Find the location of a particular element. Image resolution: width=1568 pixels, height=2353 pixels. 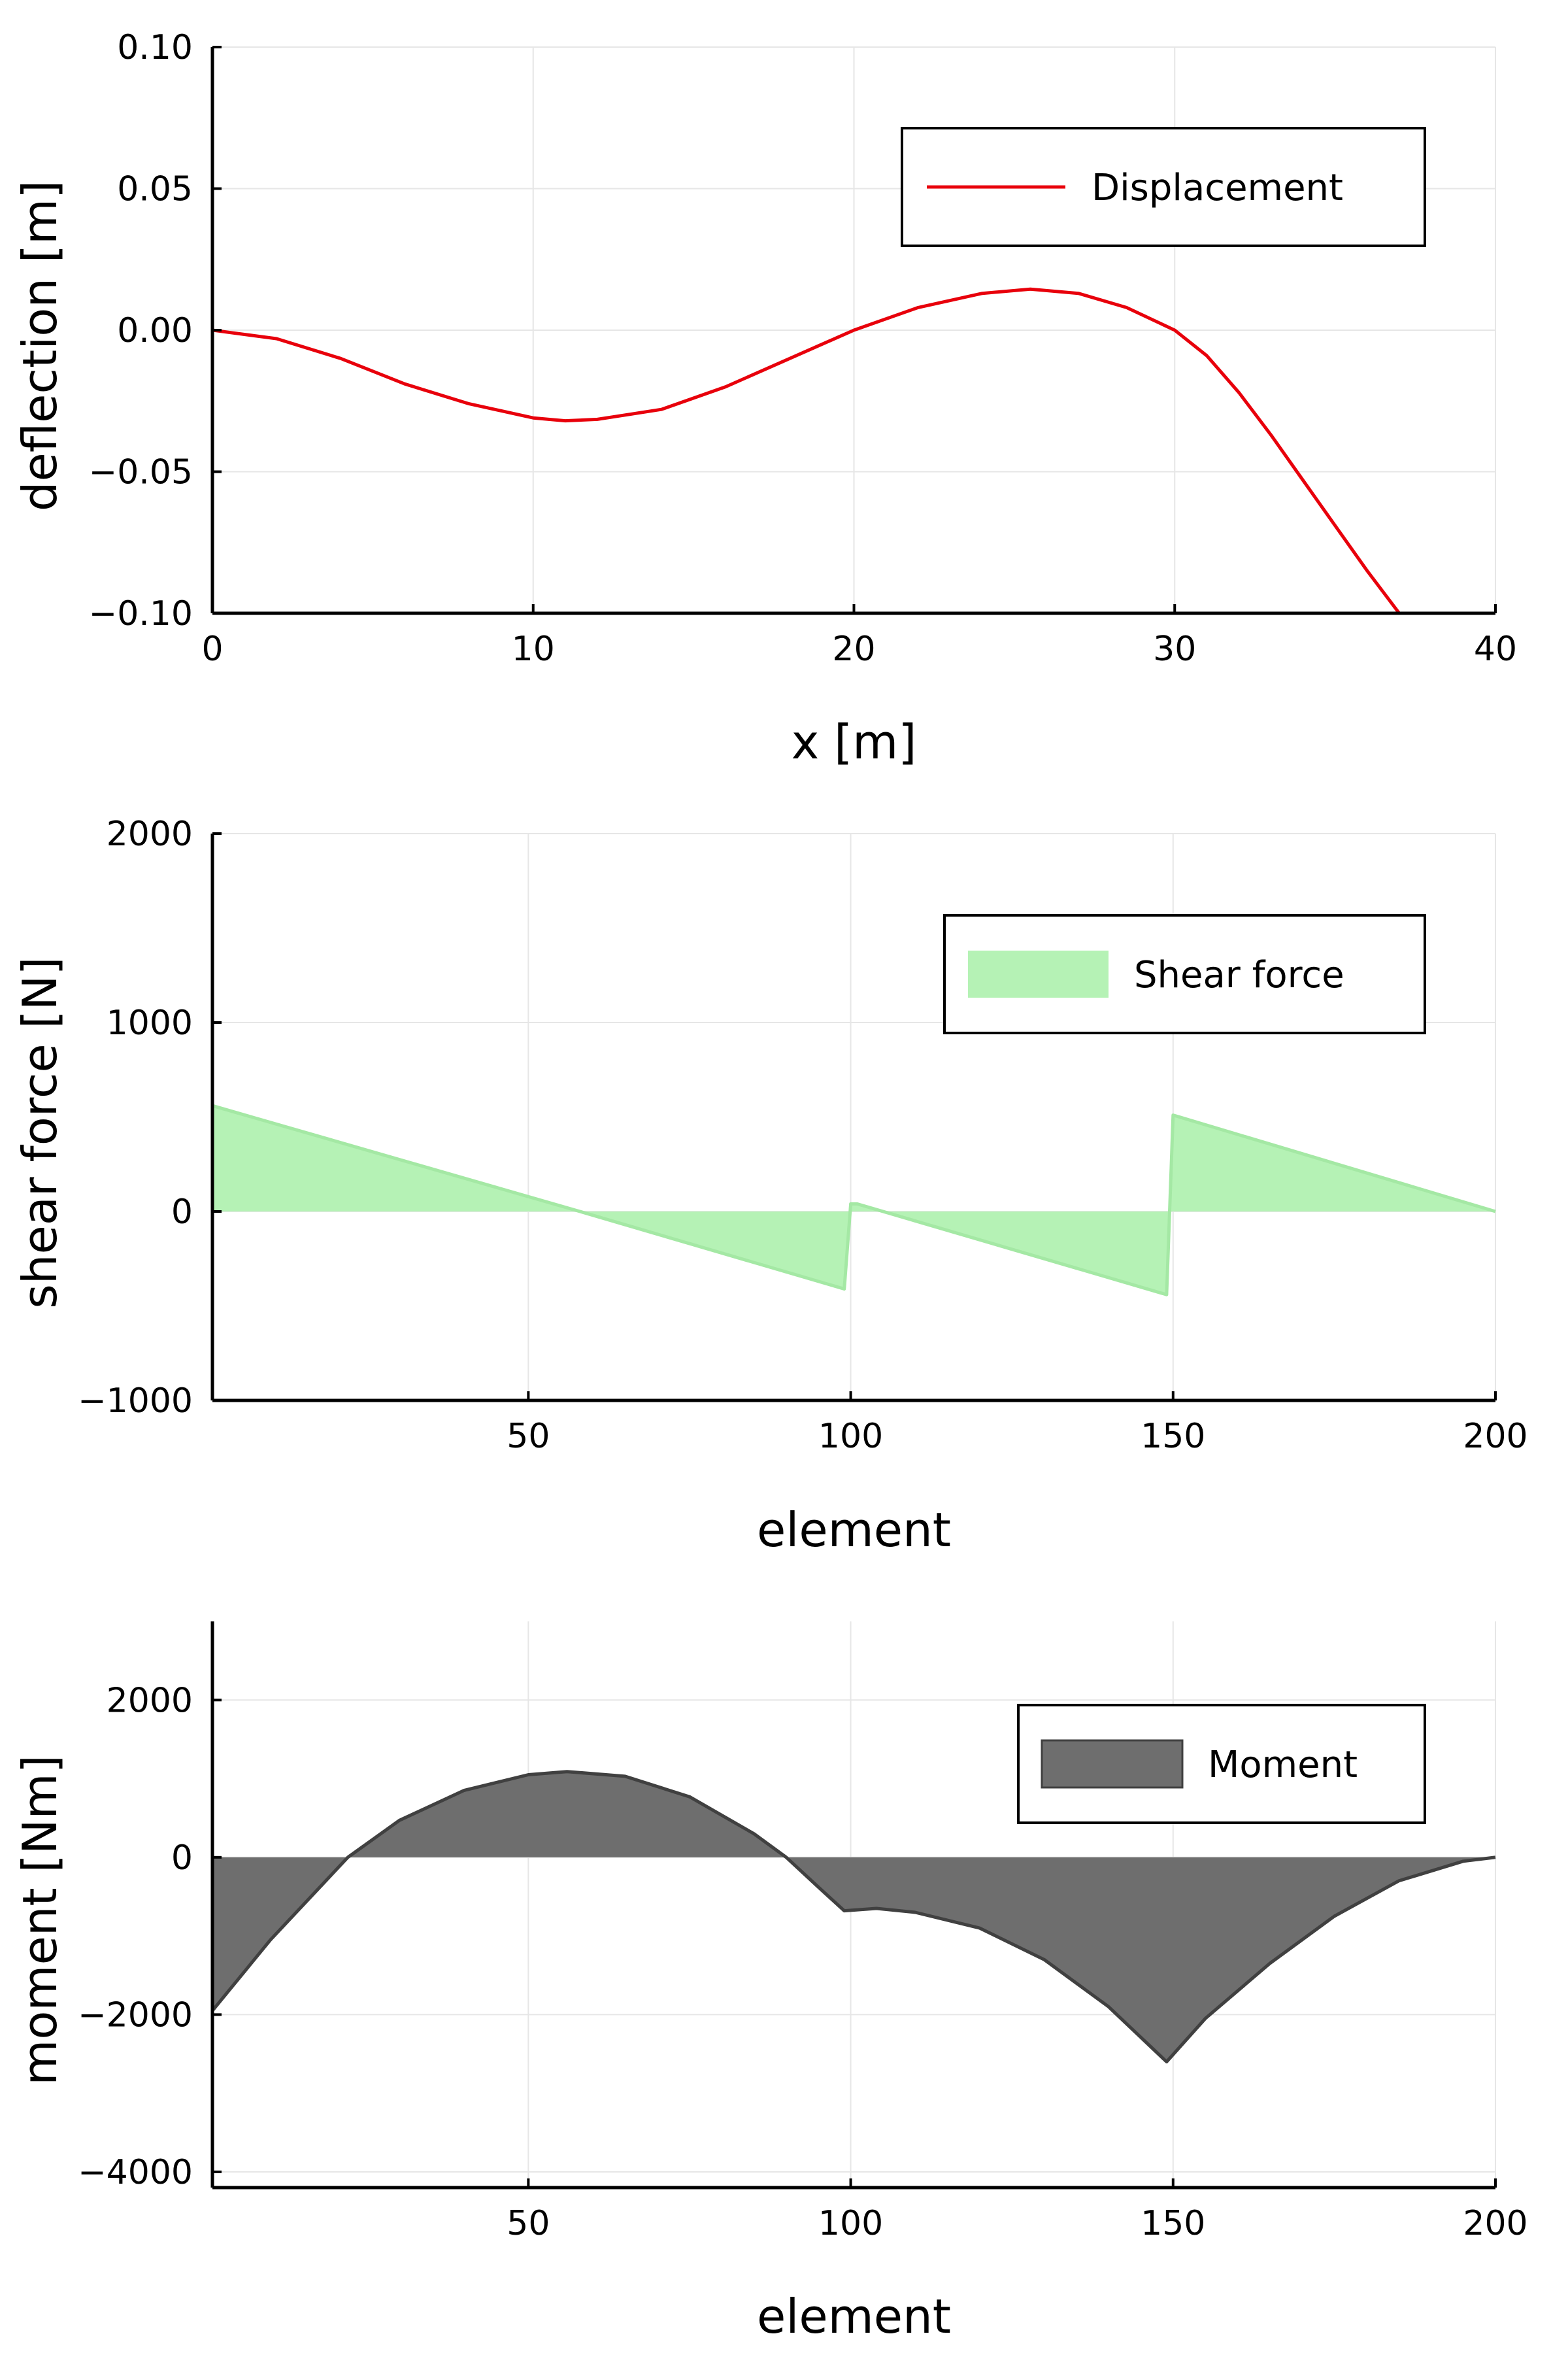

x-tick-label: 30 is located at coordinates (1174, 649).